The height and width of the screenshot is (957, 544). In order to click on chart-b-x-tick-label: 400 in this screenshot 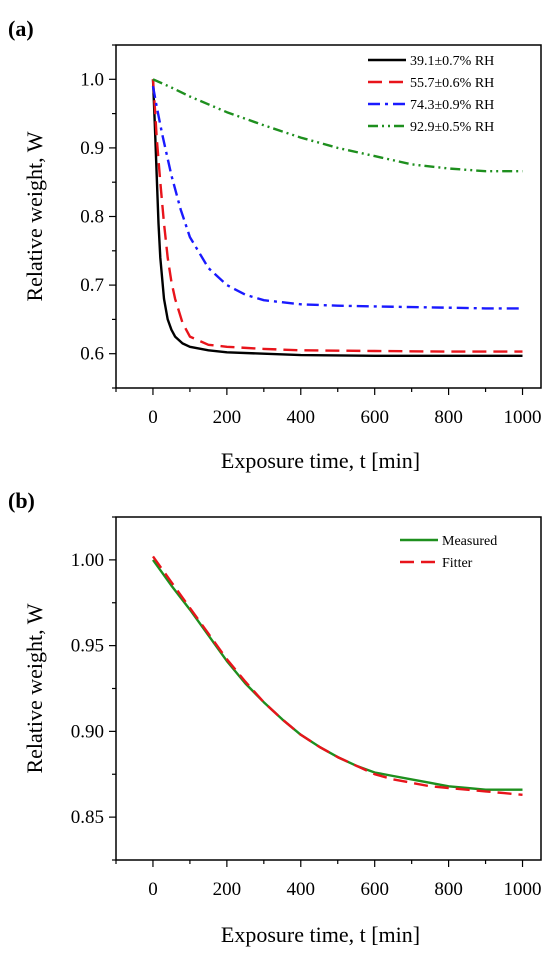, I will do `click(301, 889)`.